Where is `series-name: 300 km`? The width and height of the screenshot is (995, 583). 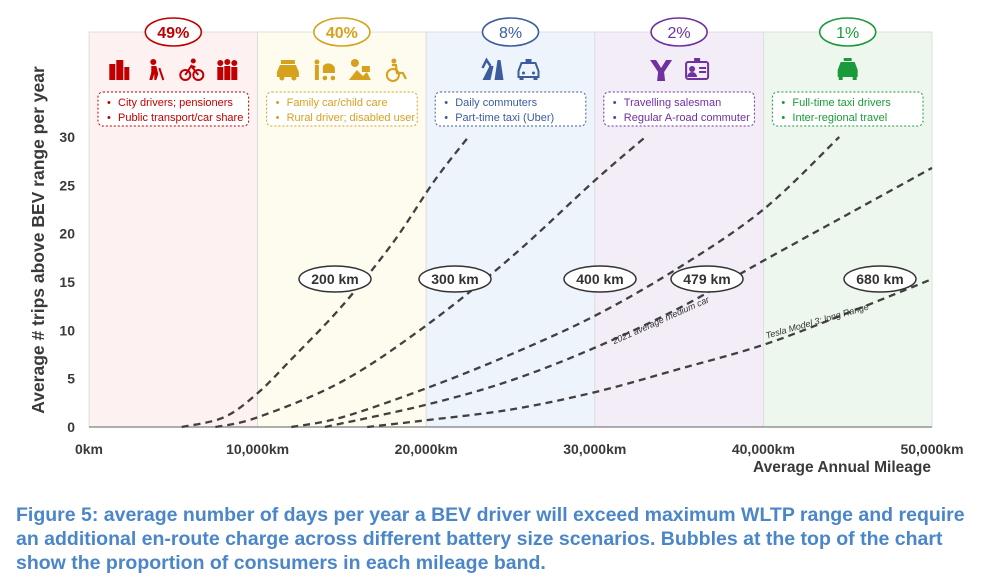 series-name: 300 km is located at coordinates (454, 279).